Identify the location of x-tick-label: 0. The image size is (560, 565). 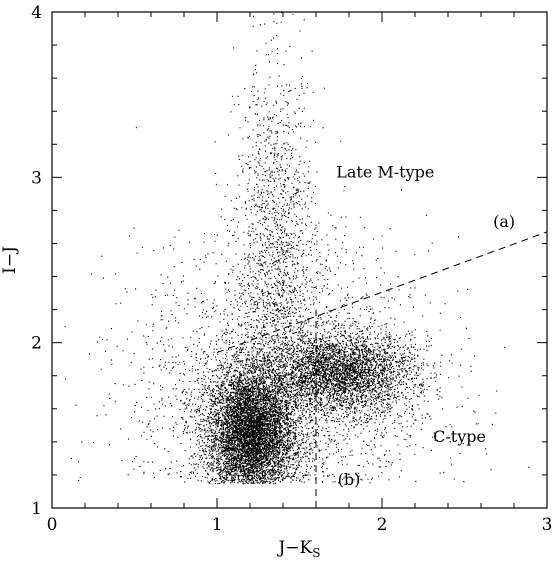
(52, 525).